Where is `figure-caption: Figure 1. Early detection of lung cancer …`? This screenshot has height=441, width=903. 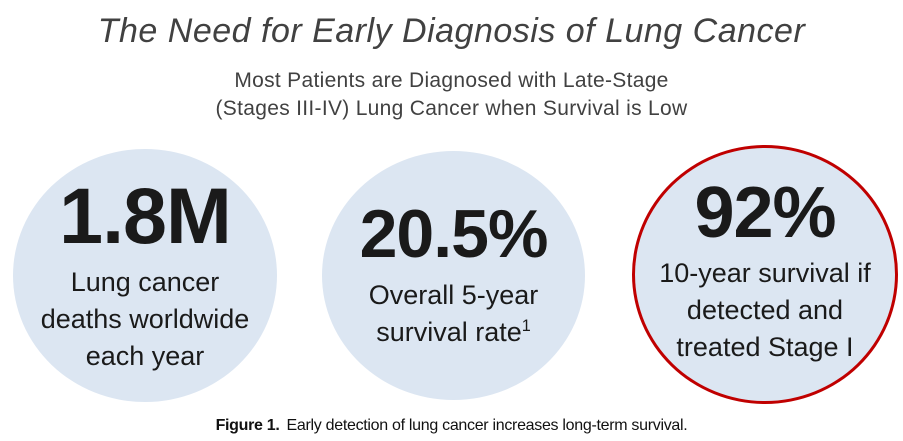 figure-caption: Figure 1. Early detection of lung cancer … is located at coordinates (451, 426).